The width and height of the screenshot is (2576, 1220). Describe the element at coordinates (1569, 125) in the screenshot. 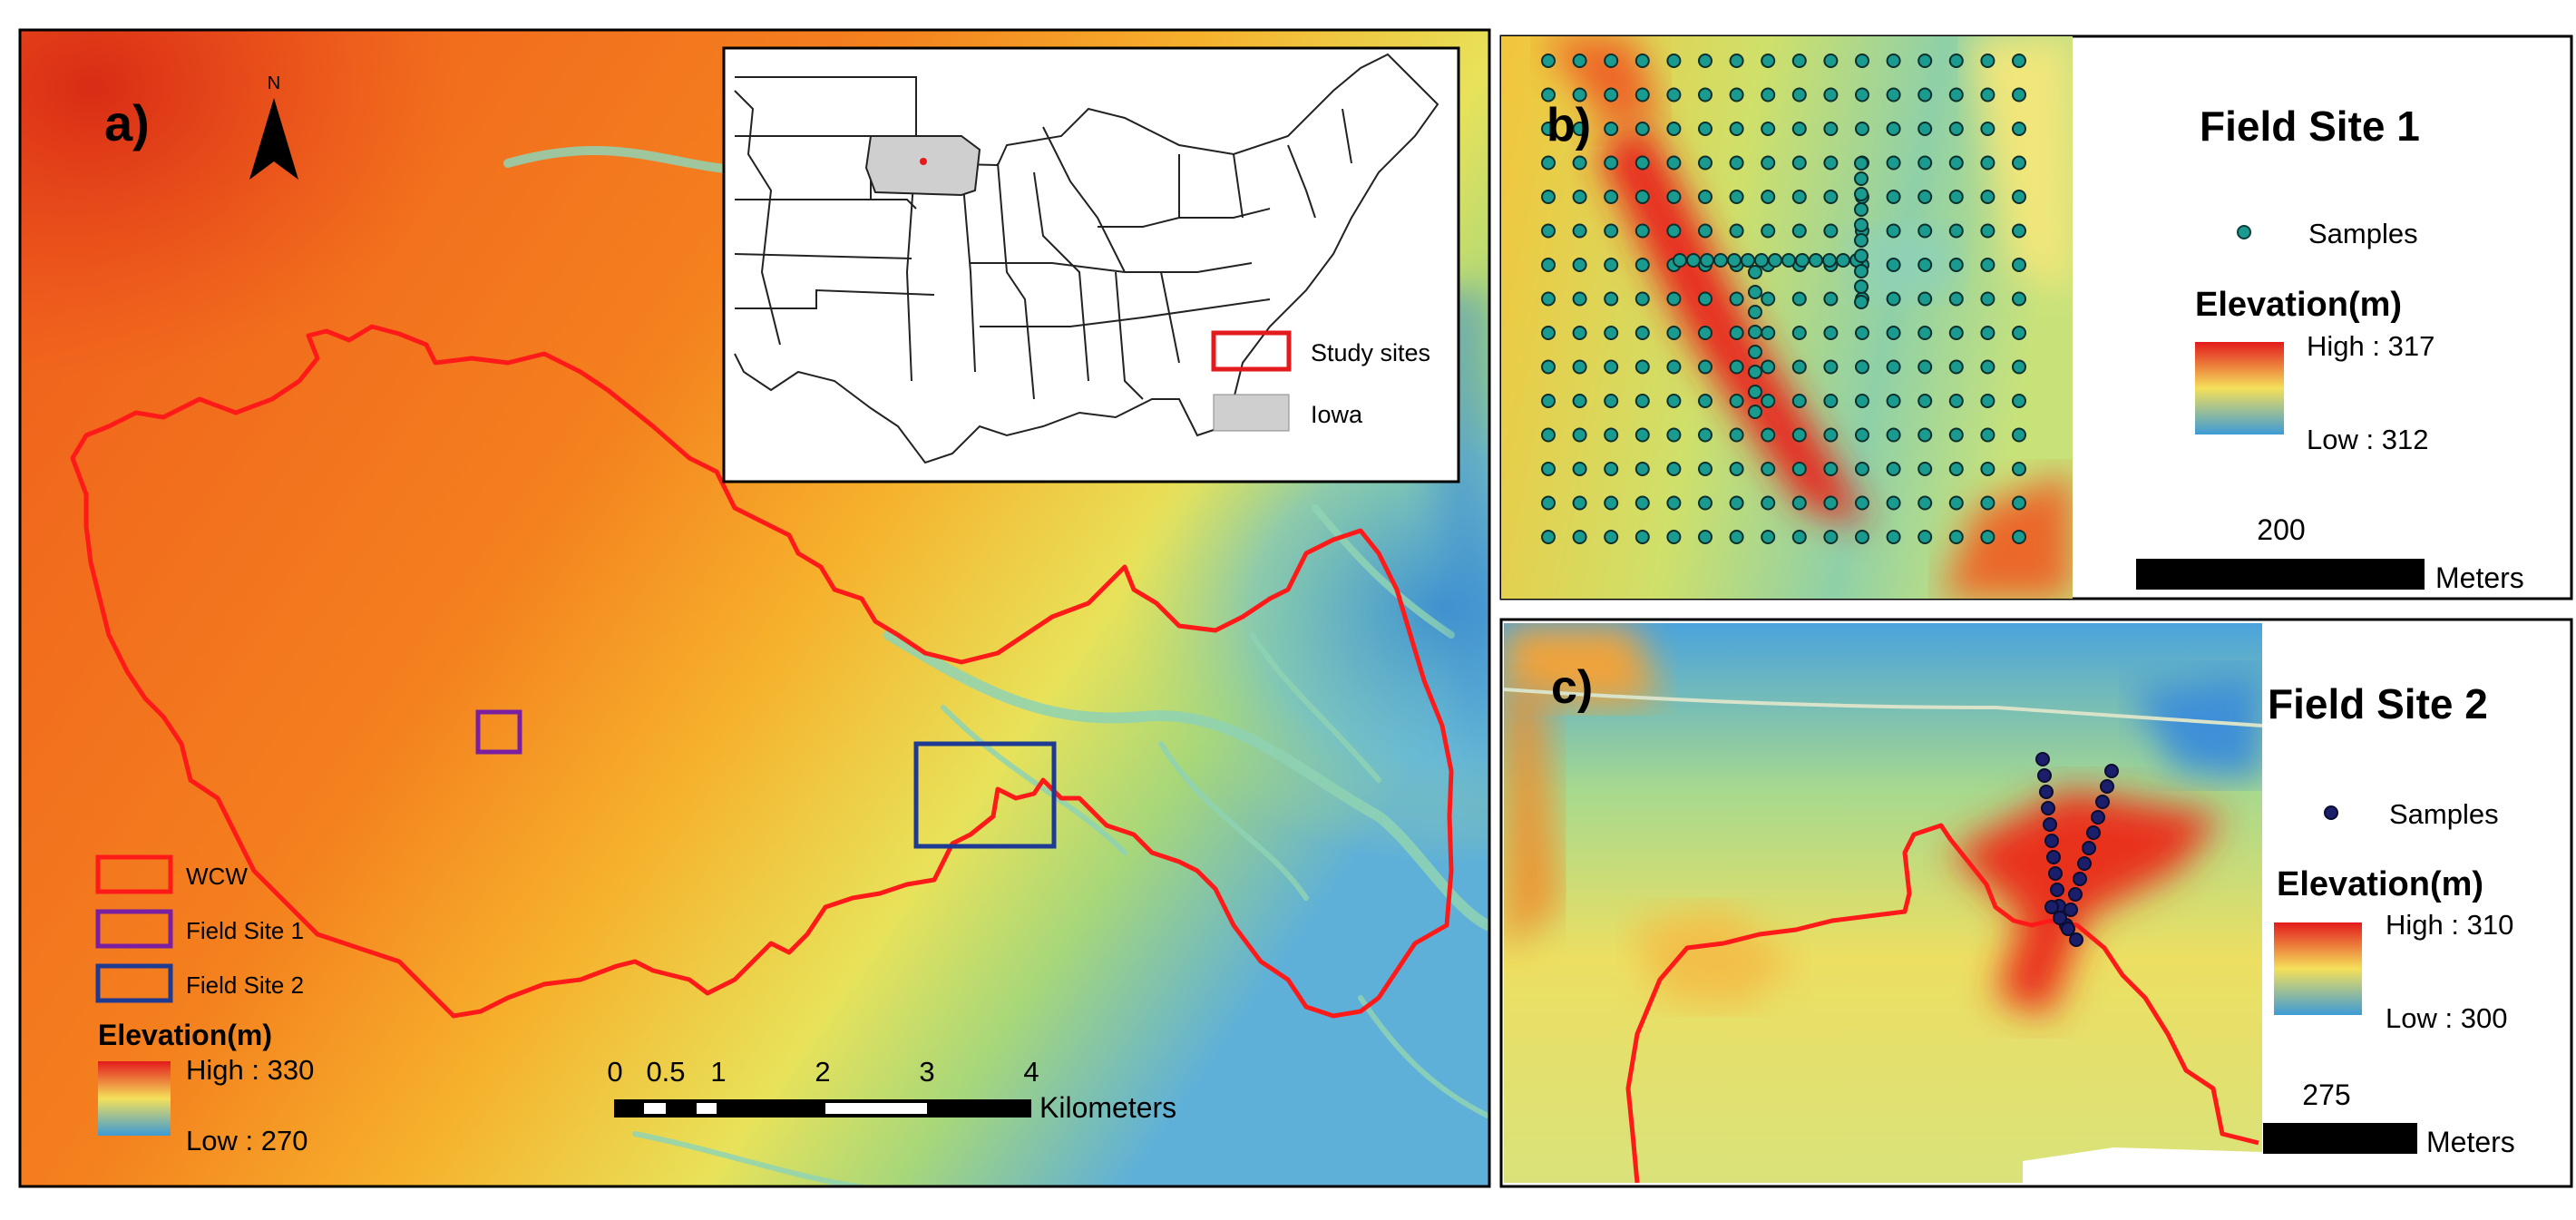

I see `panel-b-label: b)` at that location.